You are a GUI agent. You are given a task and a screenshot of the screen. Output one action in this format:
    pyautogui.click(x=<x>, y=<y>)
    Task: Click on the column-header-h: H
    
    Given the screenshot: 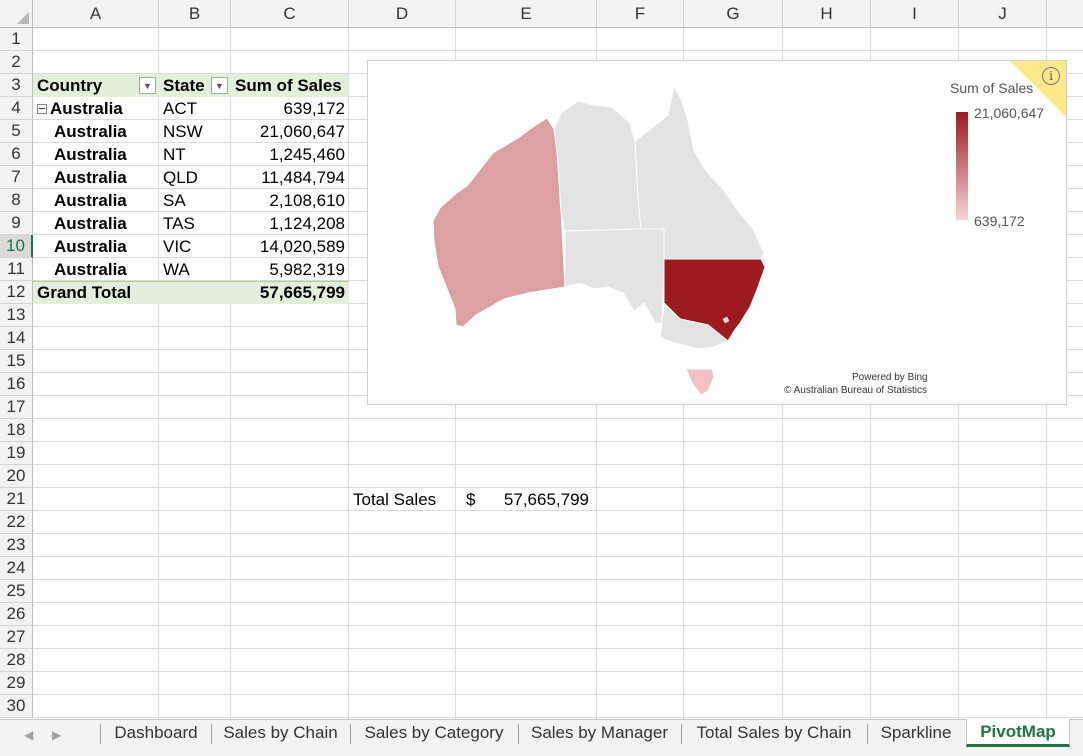 What is the action you would take?
    pyautogui.click(x=827, y=14)
    